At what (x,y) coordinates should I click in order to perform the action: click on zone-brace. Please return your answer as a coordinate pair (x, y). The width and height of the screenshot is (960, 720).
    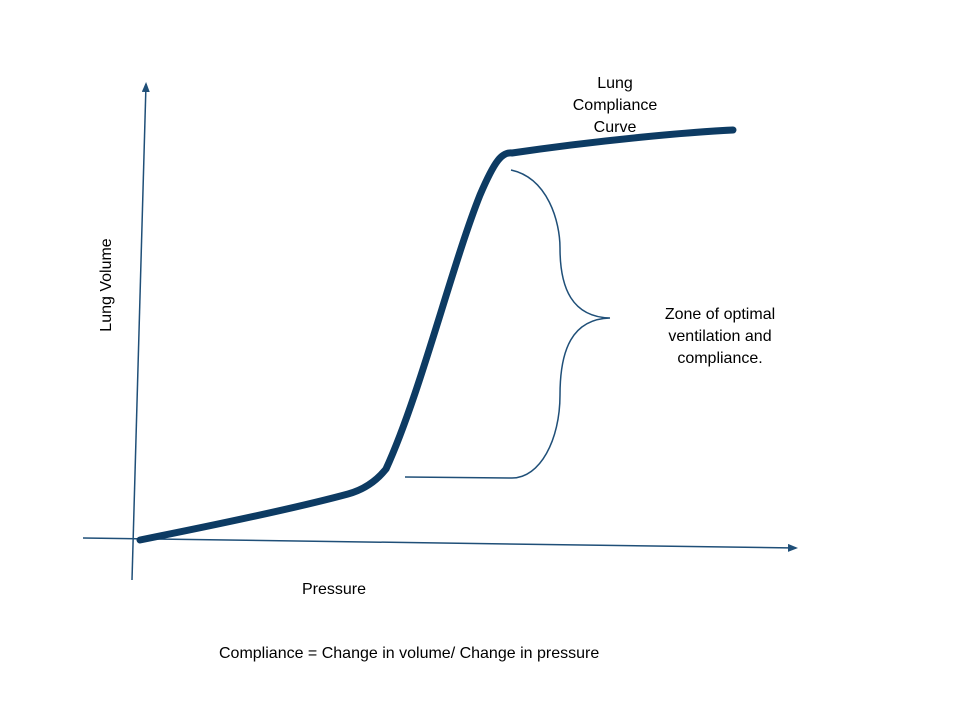
    Looking at the image, I should click on (507, 324).